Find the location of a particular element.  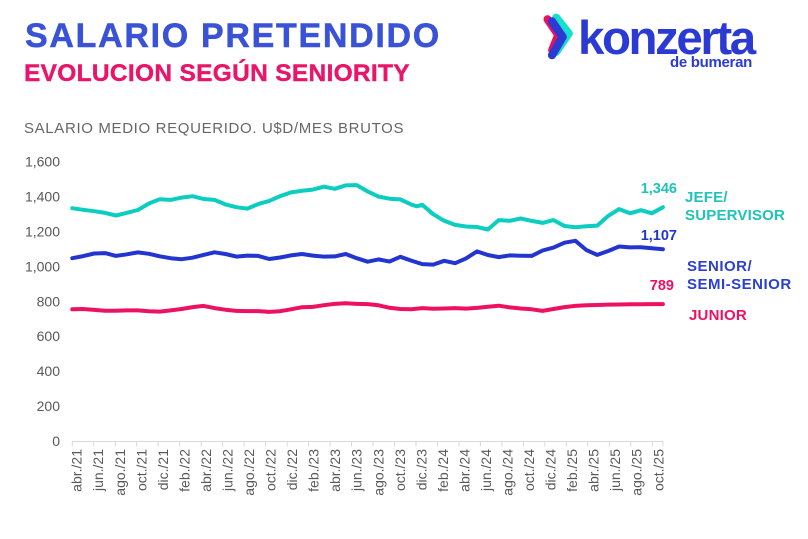

svg-text: oct./22 is located at coordinates (271, 470).